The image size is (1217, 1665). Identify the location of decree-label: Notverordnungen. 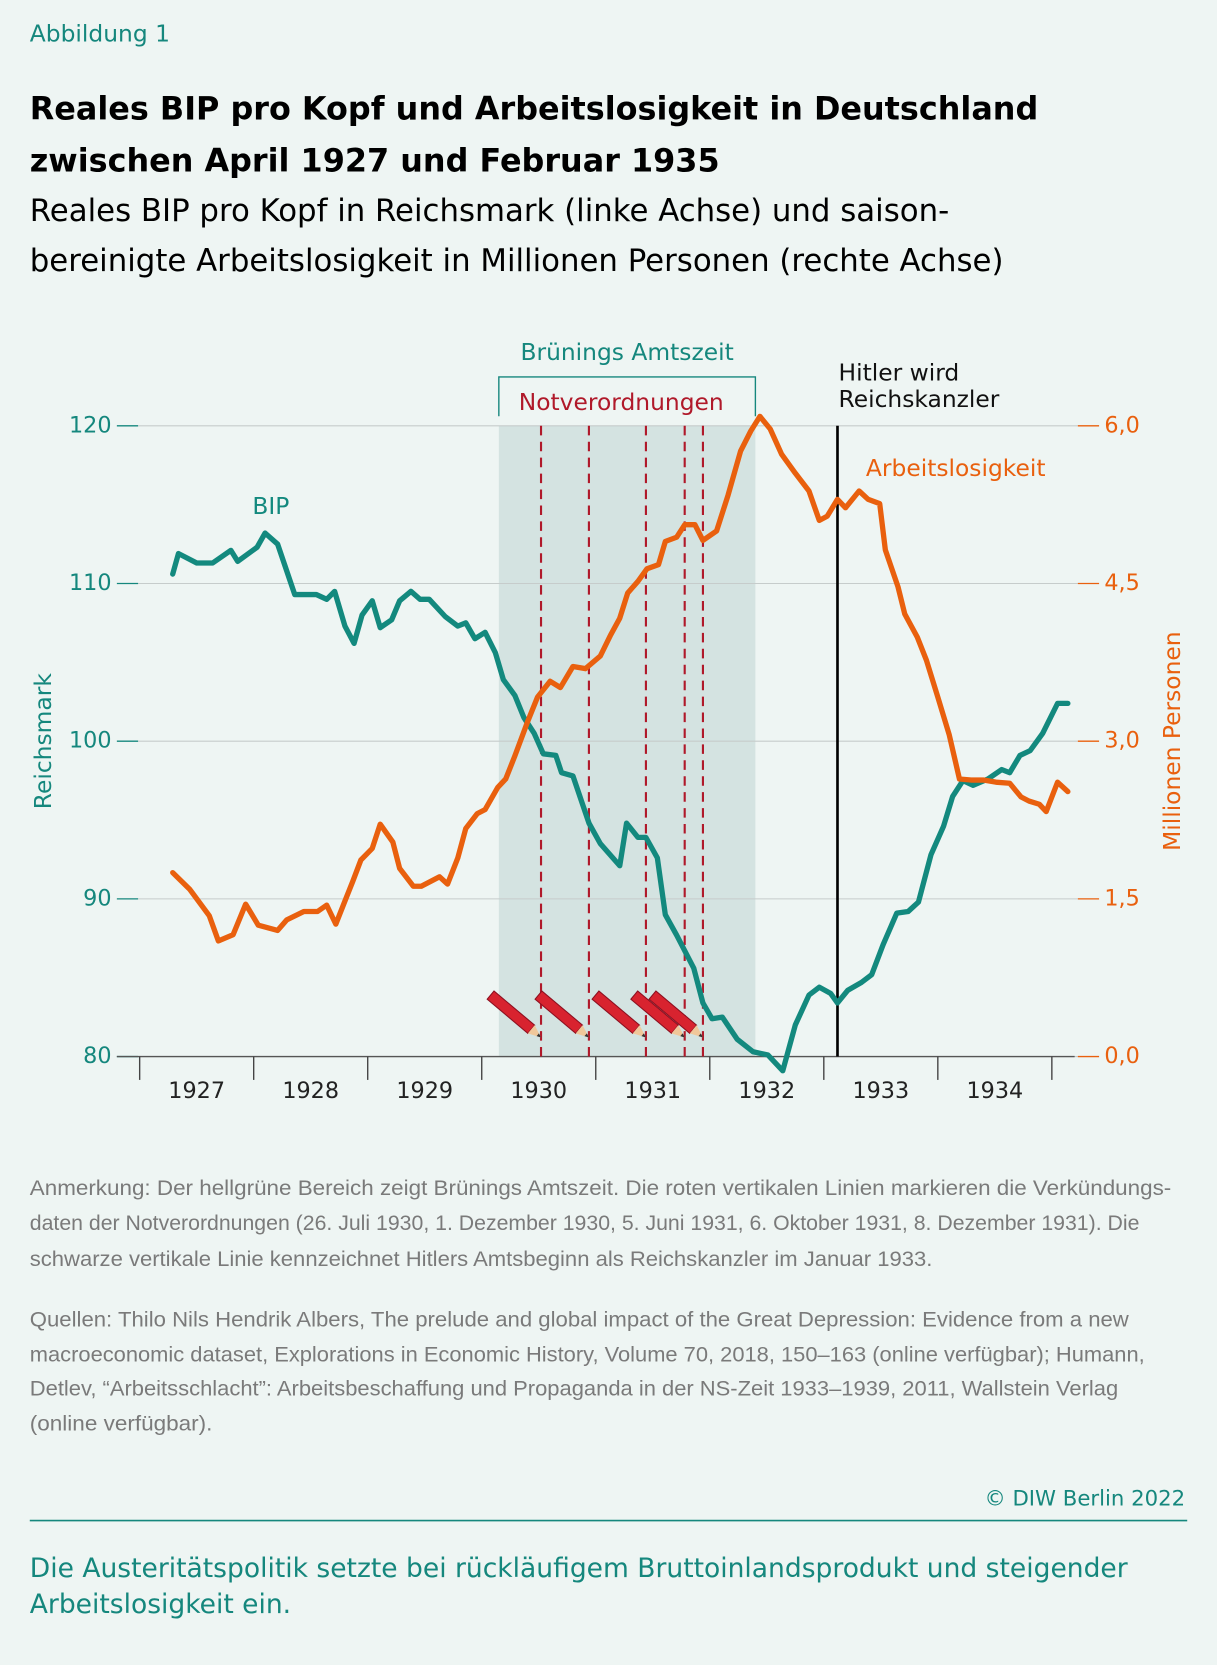
(621, 402).